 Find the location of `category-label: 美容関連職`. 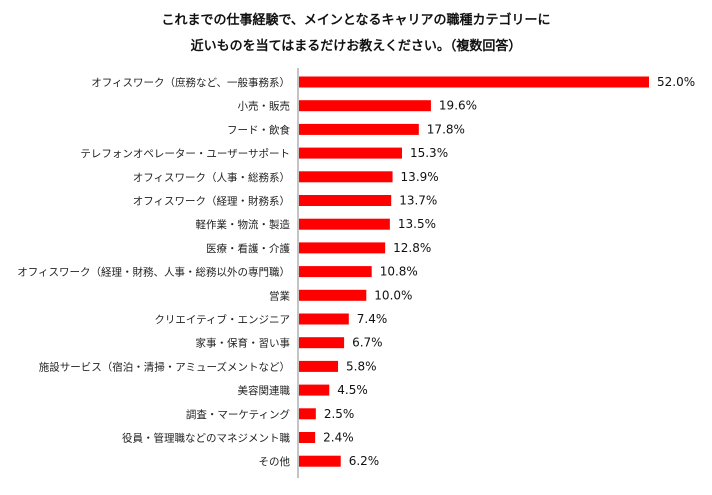

category-label: 美容関連職 is located at coordinates (264, 390).